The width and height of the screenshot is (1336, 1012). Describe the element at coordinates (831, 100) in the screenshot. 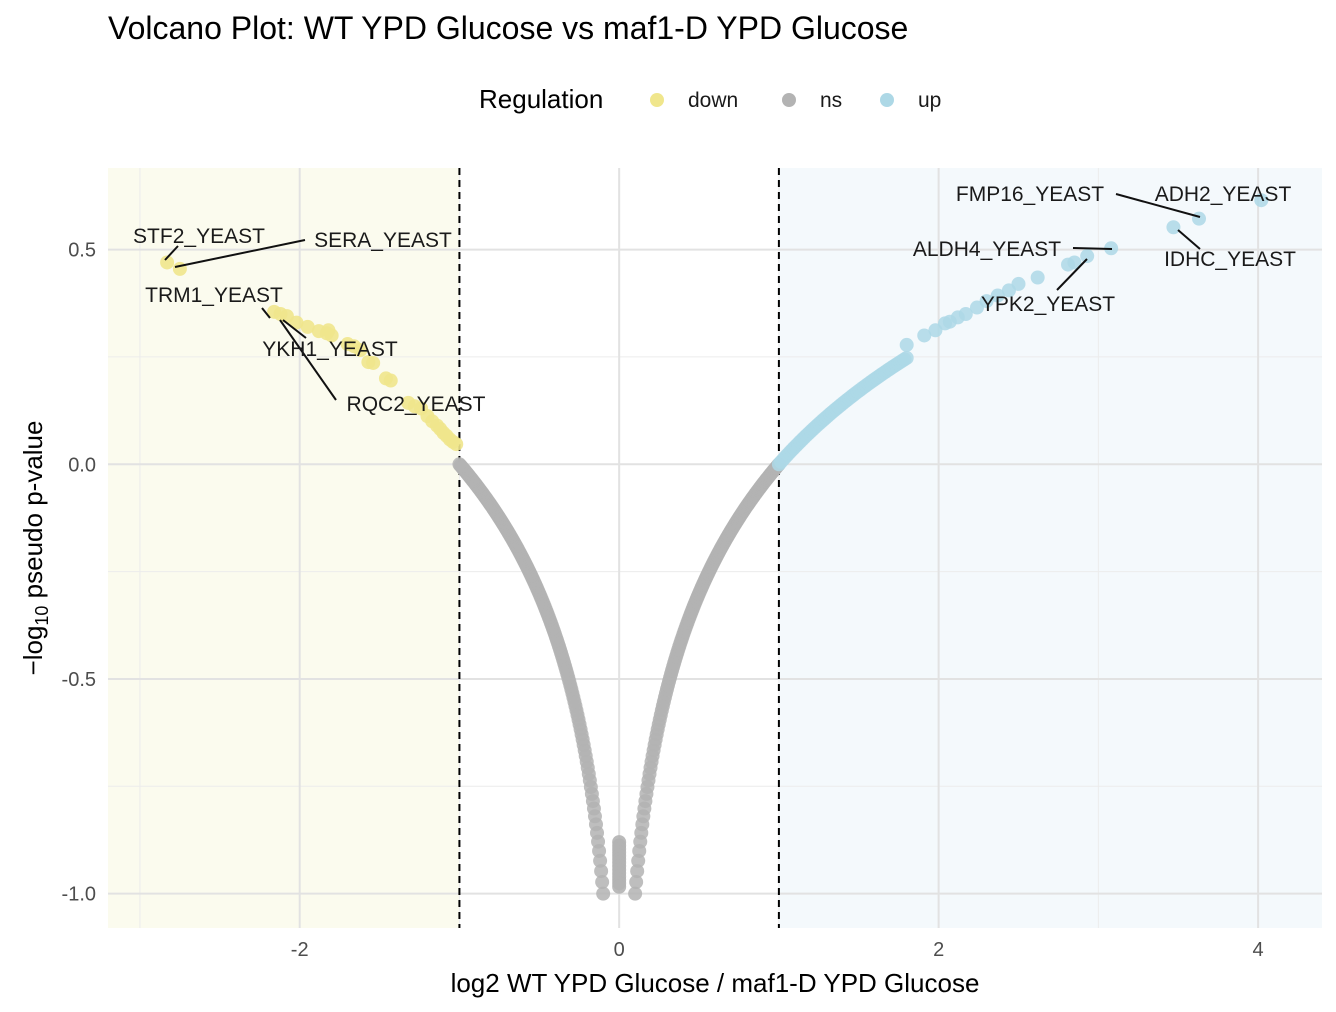

I see `legend-label-ns: ns` at that location.